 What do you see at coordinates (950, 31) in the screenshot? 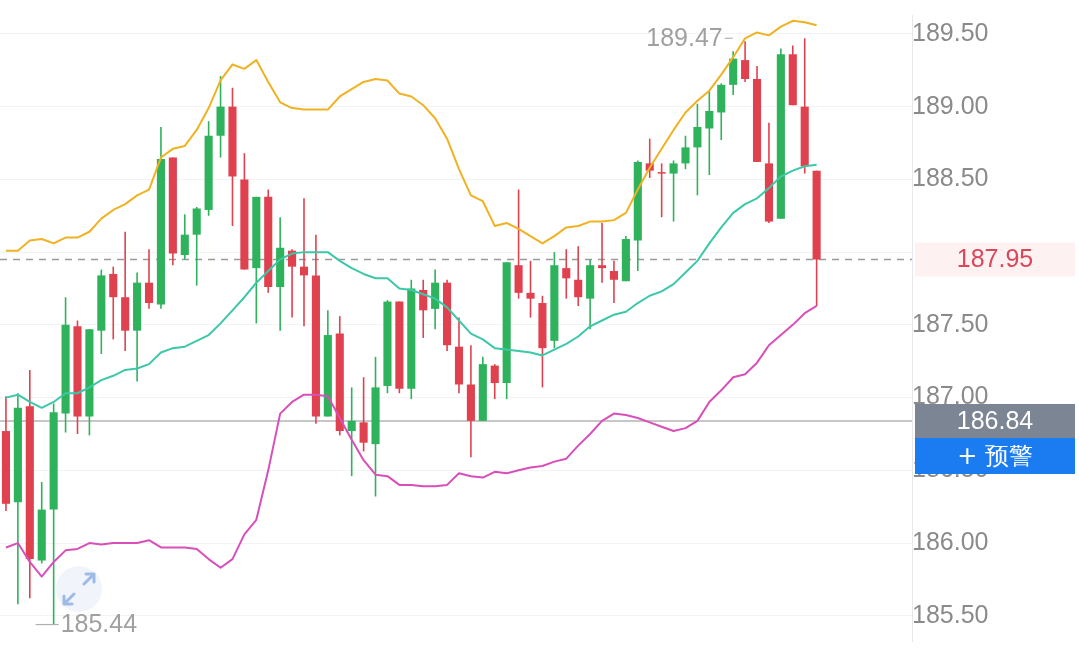
I see `y-tick-label: 189.50` at bounding box center [950, 31].